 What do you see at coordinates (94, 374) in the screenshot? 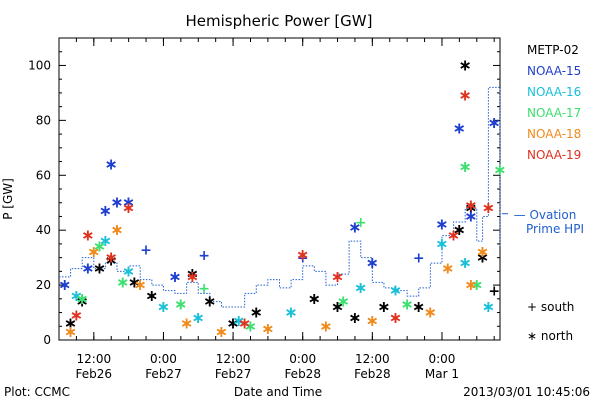
I see `x-tick-label-date: Feb26` at bounding box center [94, 374].